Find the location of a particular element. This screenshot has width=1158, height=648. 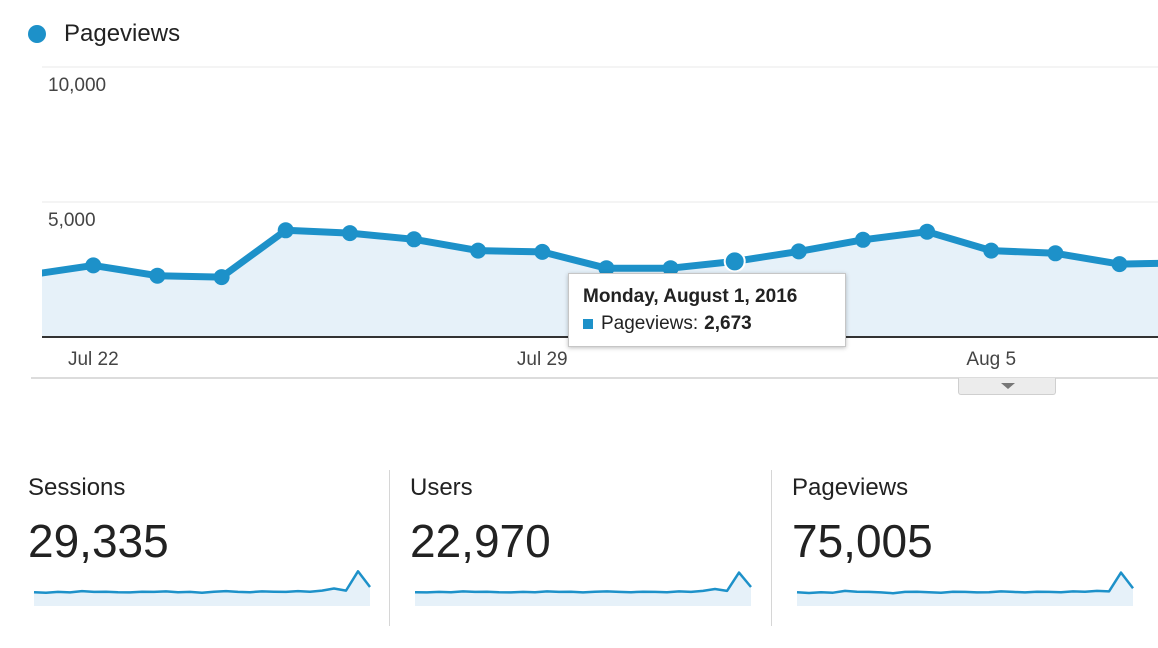

stat-label: Users is located at coordinates (441, 487).